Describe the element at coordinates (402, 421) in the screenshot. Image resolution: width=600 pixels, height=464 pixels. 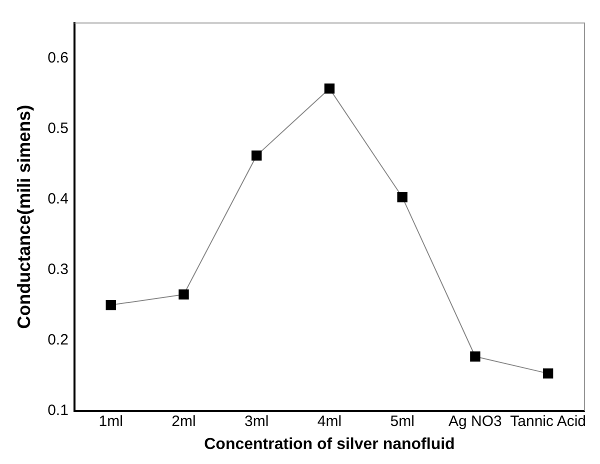
I see `x-tick-label: 5ml` at that location.